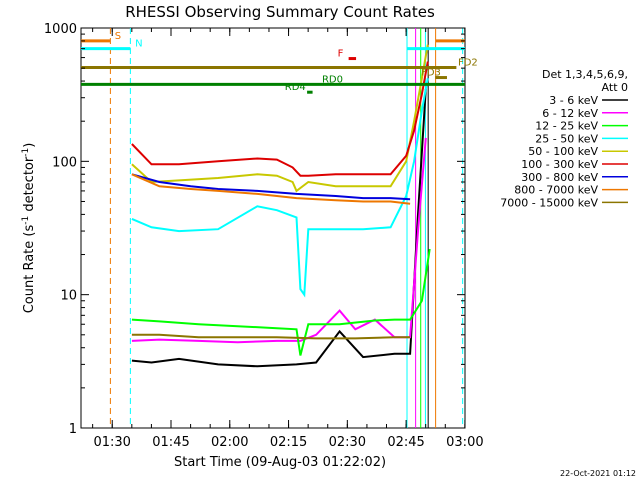  What do you see at coordinates (615, 87) in the screenshot?
I see `legend-header-2: Att 0` at bounding box center [615, 87].